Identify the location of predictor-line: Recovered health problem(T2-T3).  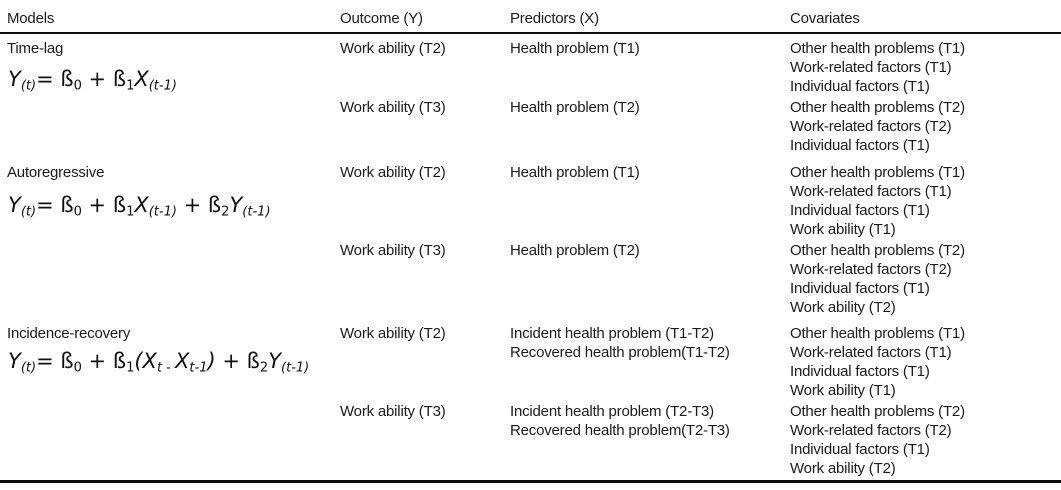
(620, 430).